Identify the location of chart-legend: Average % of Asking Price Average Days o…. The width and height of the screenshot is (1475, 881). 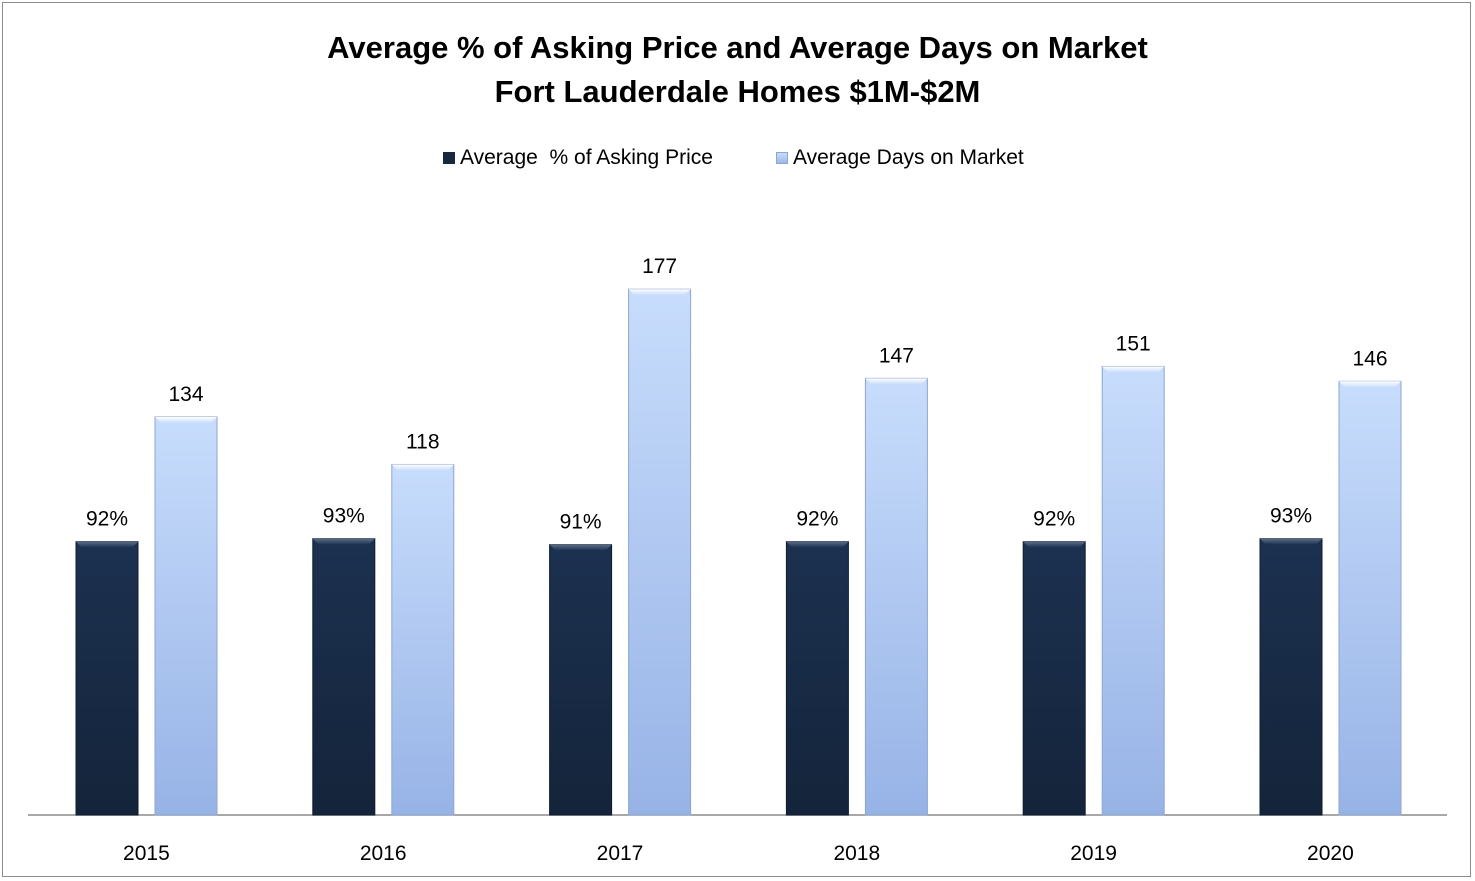
(737, 158).